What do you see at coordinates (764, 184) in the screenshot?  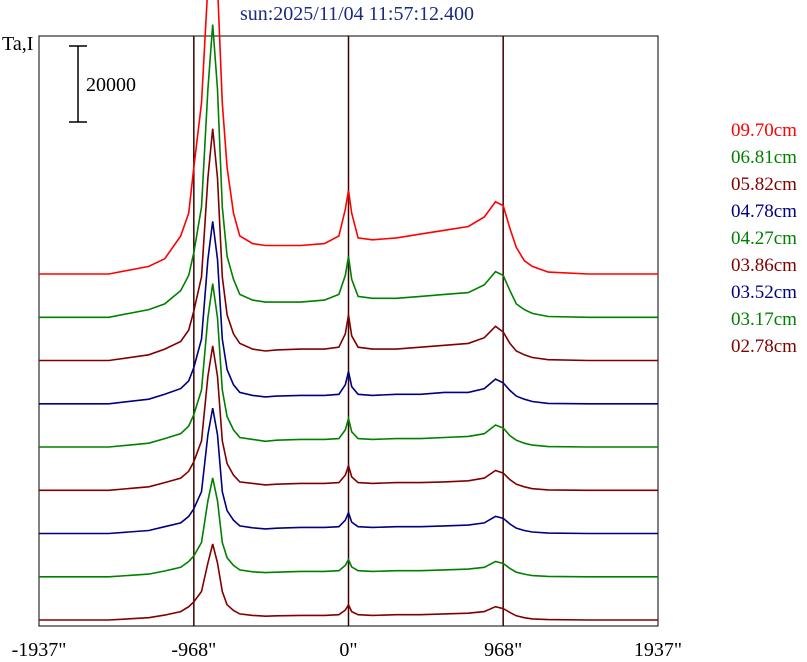 I see `legend-entry-2: 05.82cm` at bounding box center [764, 184].